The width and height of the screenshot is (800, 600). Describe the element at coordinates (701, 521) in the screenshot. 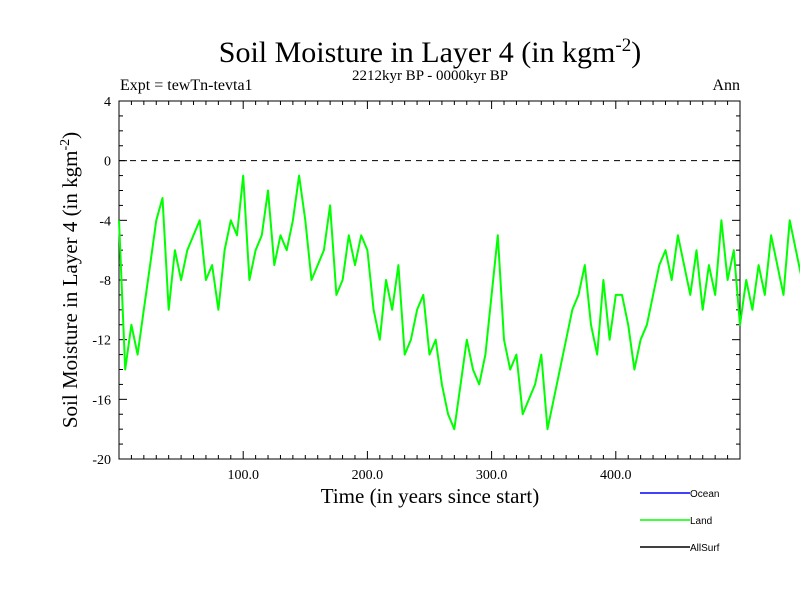

I see `legend-label-land: Land` at that location.